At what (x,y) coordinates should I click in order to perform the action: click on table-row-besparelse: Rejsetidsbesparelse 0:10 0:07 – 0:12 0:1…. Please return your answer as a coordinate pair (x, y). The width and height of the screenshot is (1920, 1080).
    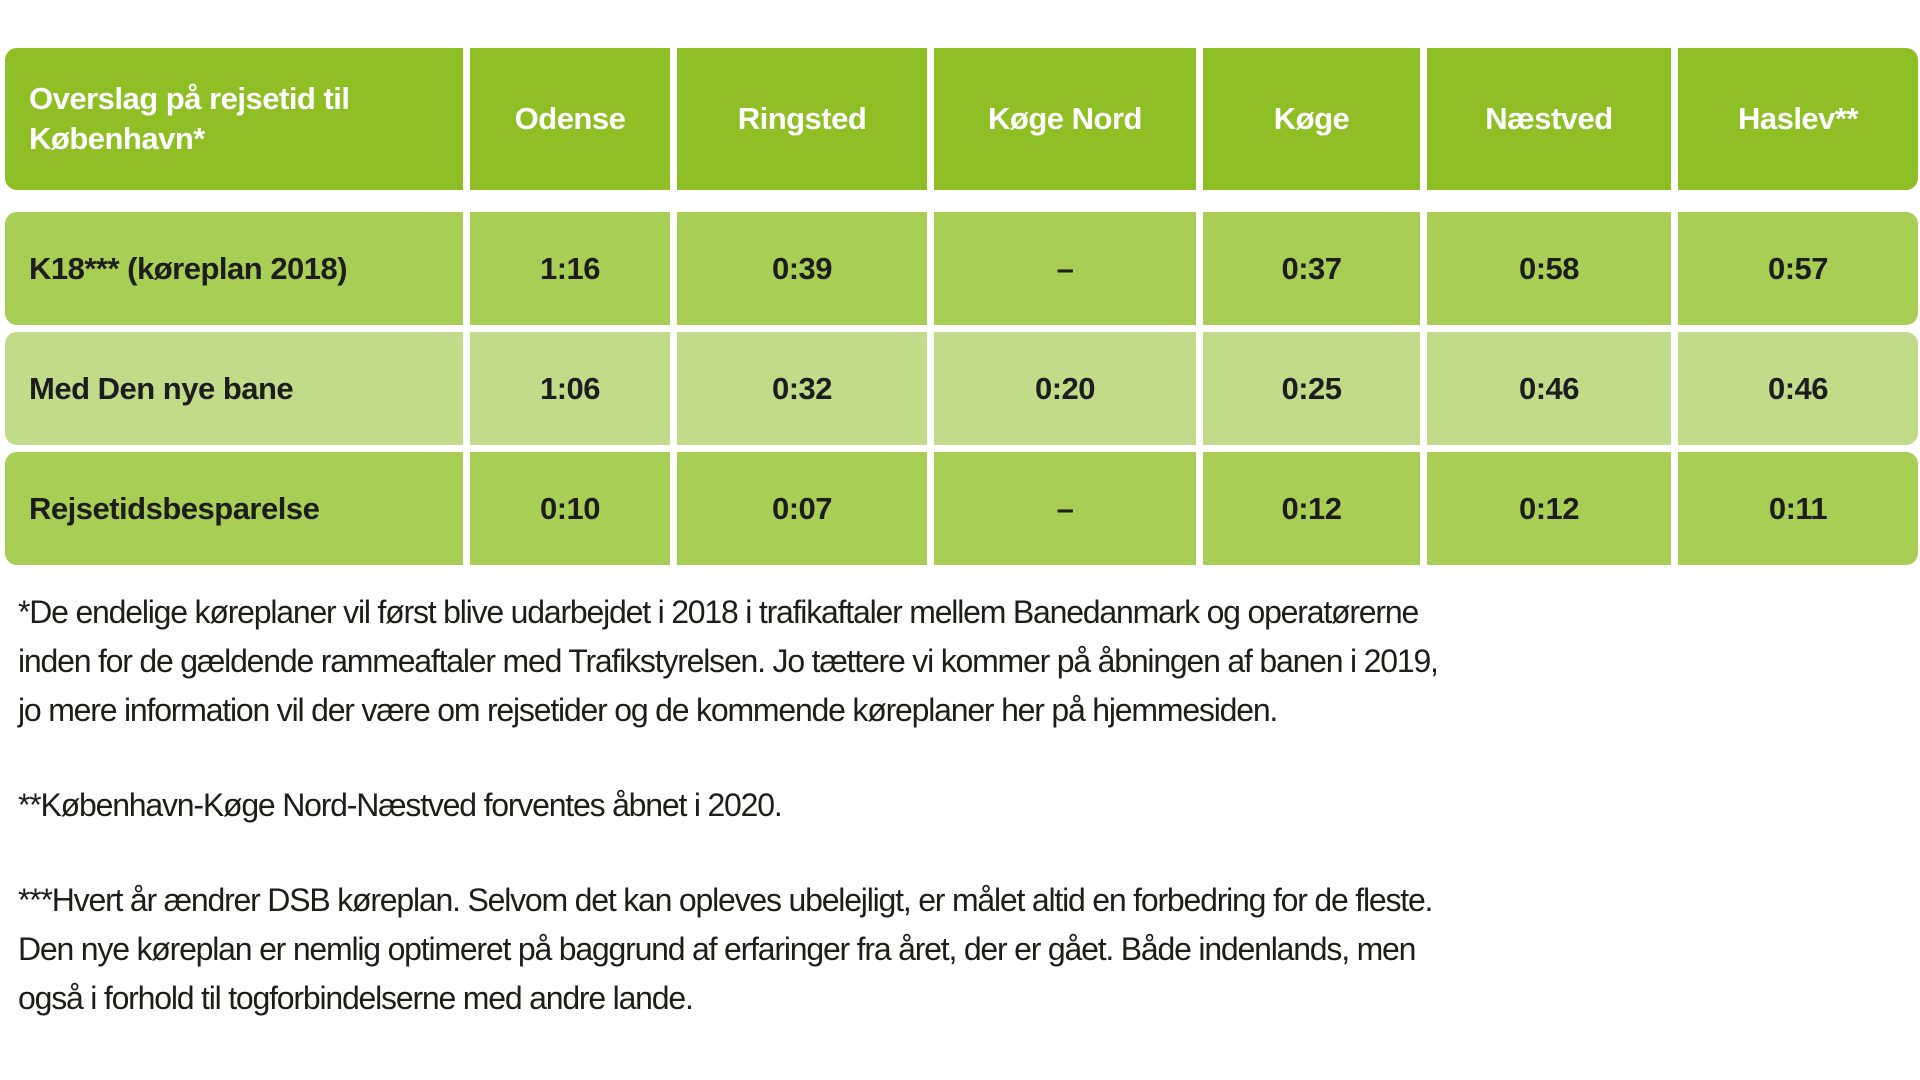
    Looking at the image, I should click on (961, 508).